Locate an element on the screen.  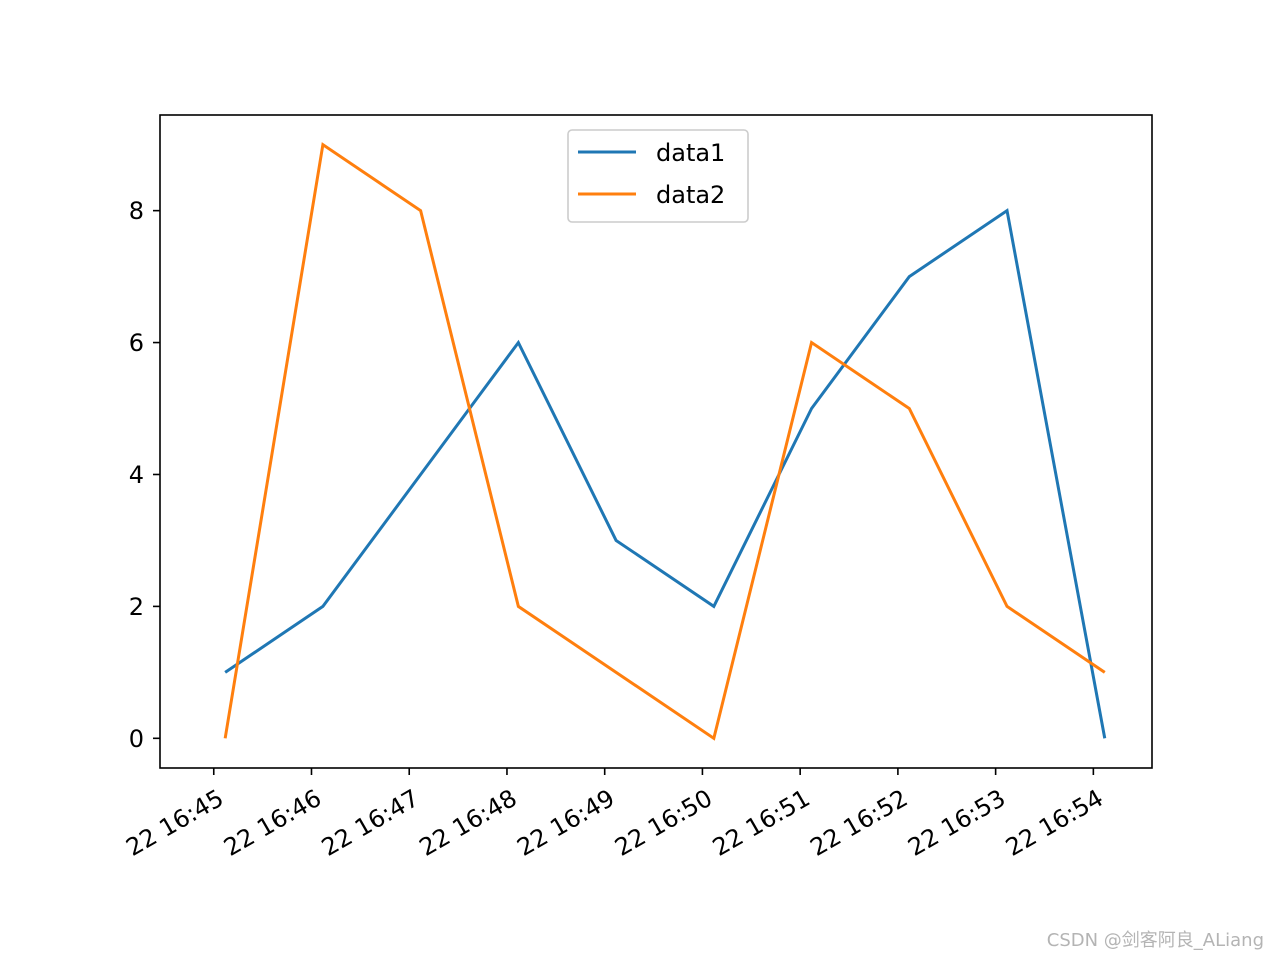
x-tick-label-6: 22 16:51 is located at coordinates (761, 823).